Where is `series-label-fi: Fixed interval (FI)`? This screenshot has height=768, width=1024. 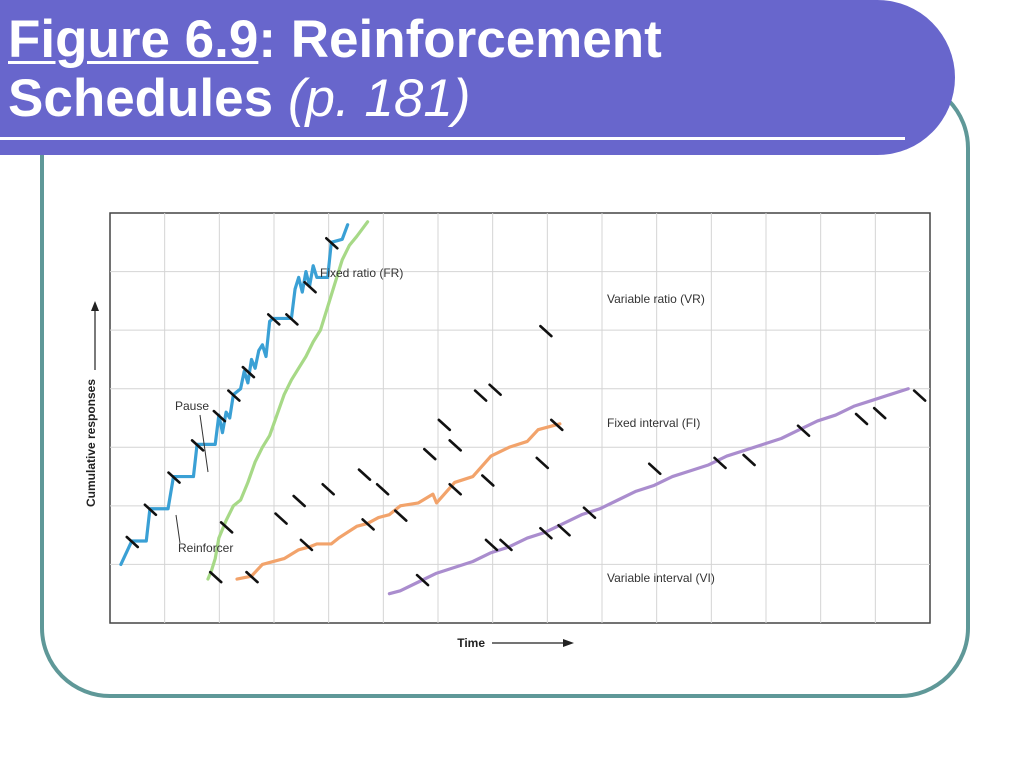 series-label-fi: Fixed interval (FI) is located at coordinates (653, 423).